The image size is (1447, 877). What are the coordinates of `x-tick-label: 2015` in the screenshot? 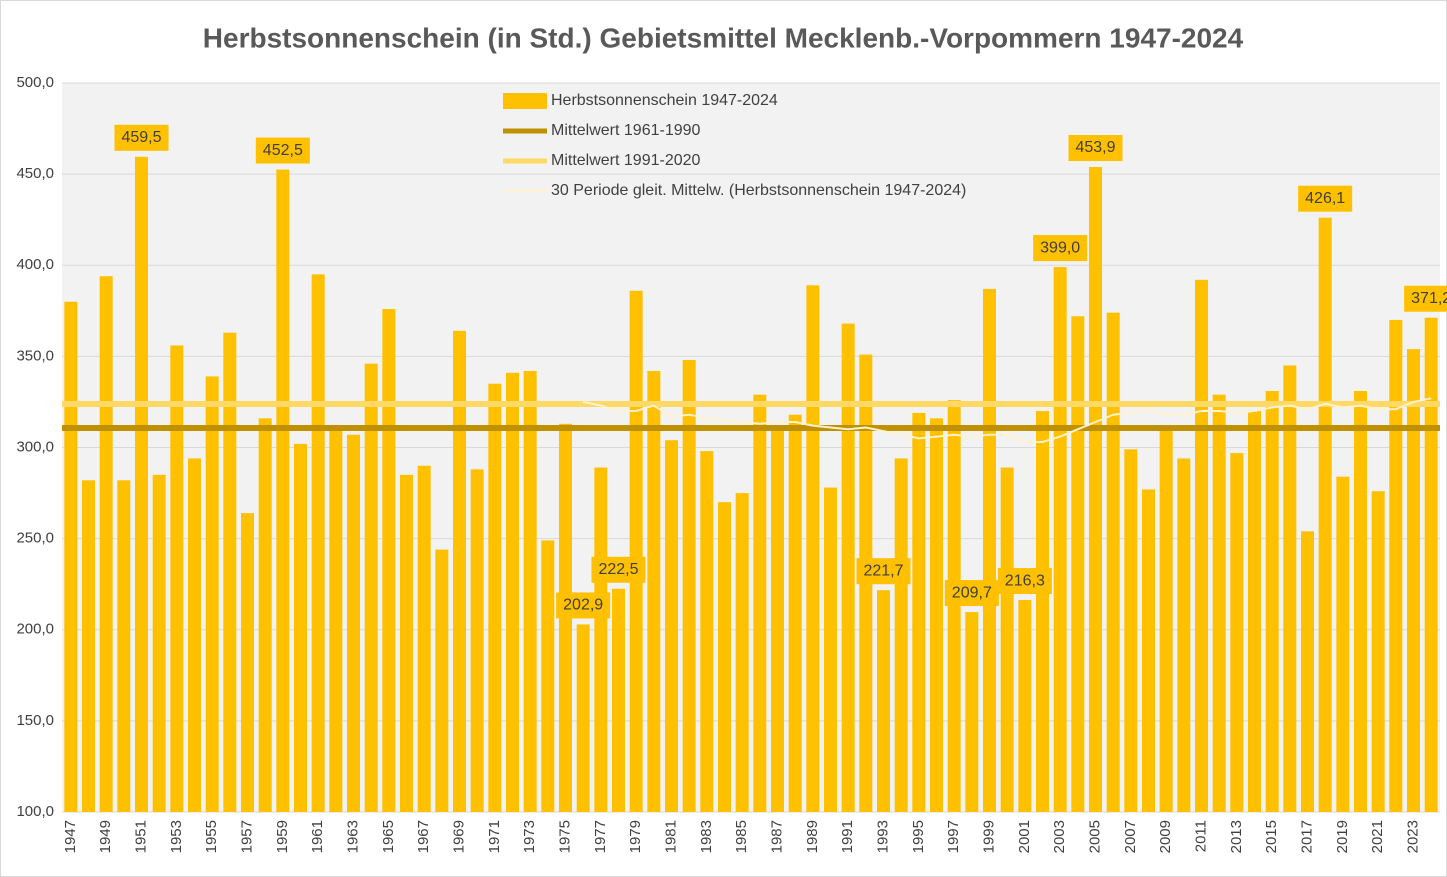 It's located at (1271, 836).